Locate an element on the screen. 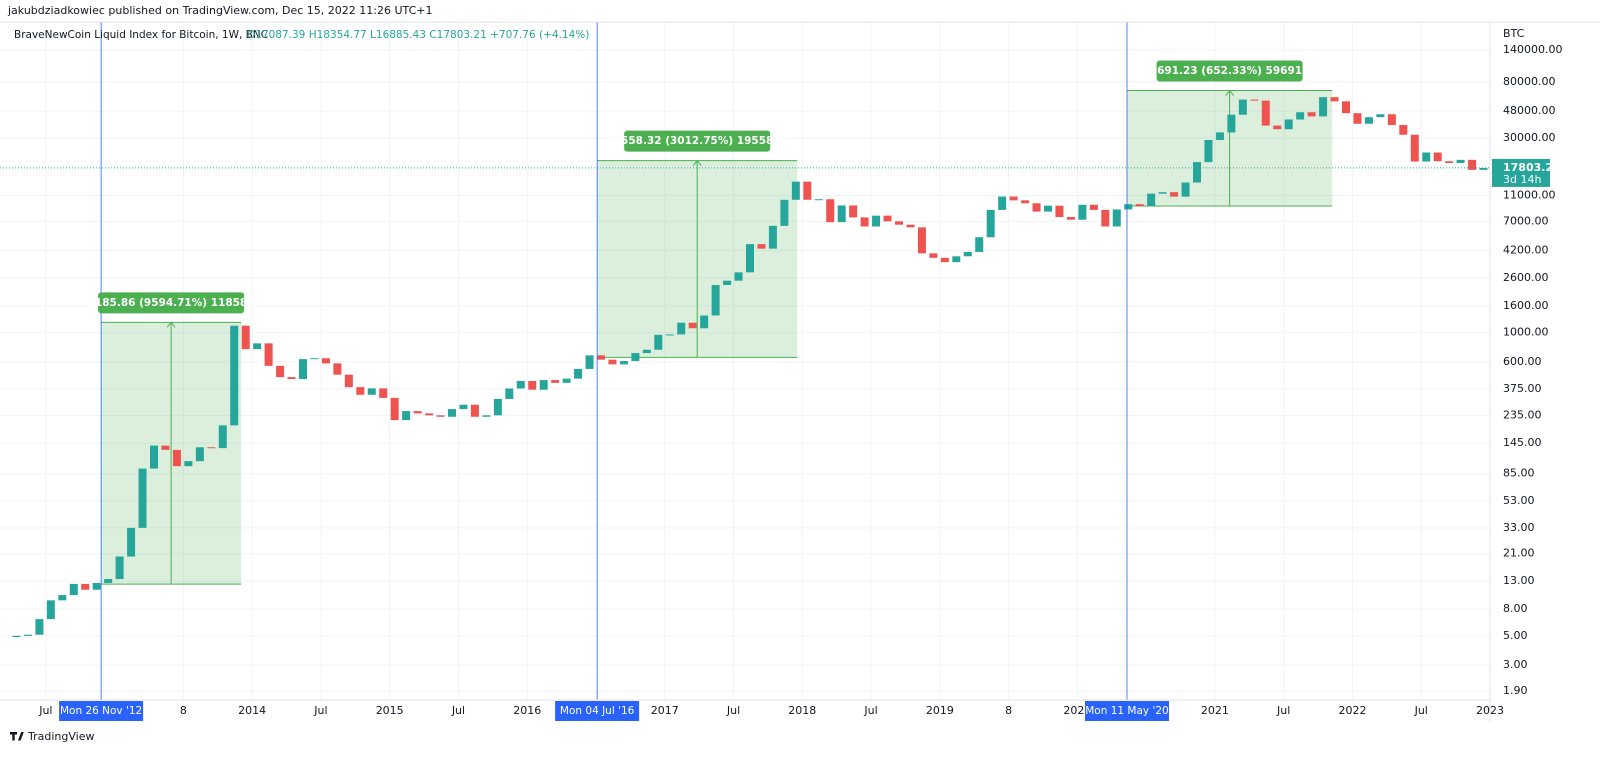  range-label: 1185.86 (9594.71%) 118586 is located at coordinates (171, 303).